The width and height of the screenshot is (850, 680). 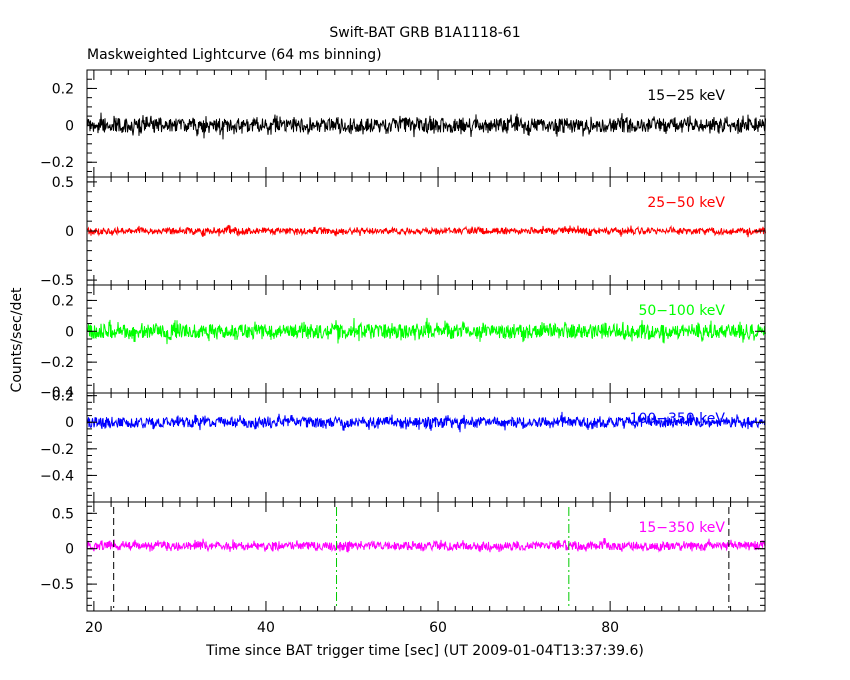 What do you see at coordinates (17, 339) in the screenshot?
I see `y-axis-label: Counts/sec/det` at bounding box center [17, 339].